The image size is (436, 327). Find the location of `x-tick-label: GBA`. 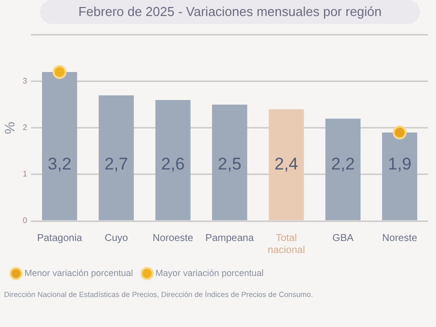

x-tick-label: GBA is located at coordinates (343, 238).